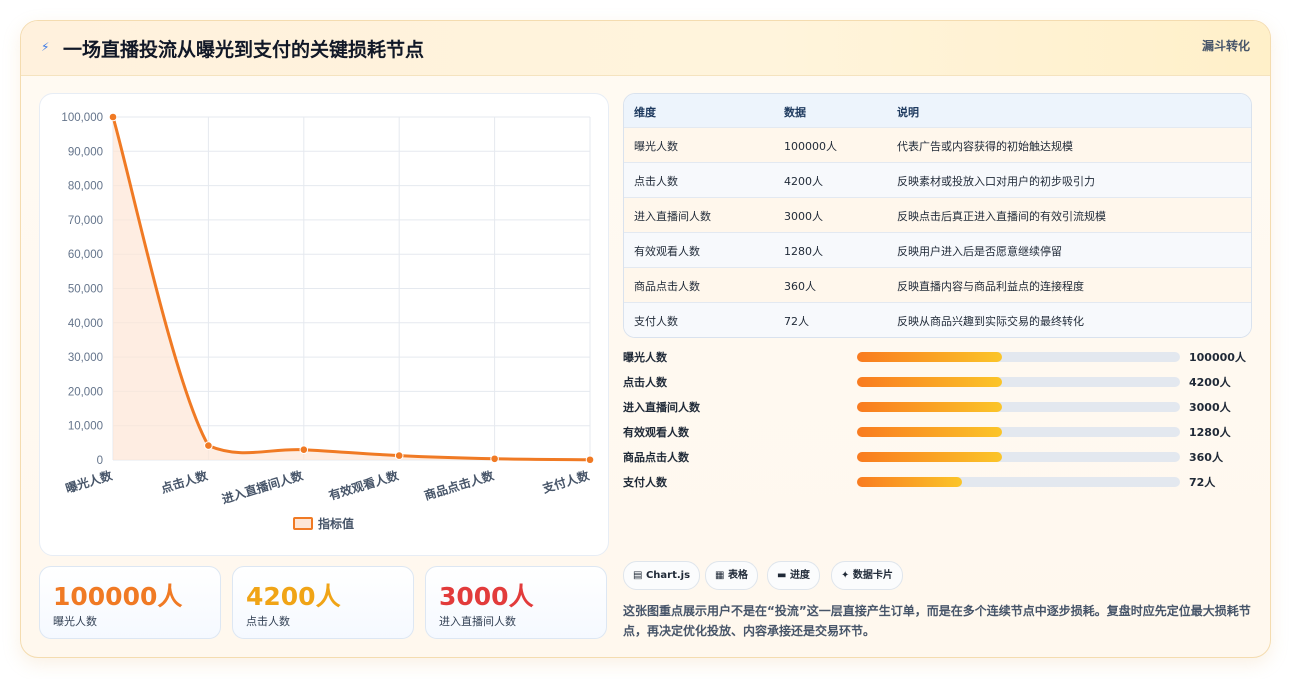  What do you see at coordinates (268, 621) in the screenshot?
I see `stat-label: 点击人数` at bounding box center [268, 621].